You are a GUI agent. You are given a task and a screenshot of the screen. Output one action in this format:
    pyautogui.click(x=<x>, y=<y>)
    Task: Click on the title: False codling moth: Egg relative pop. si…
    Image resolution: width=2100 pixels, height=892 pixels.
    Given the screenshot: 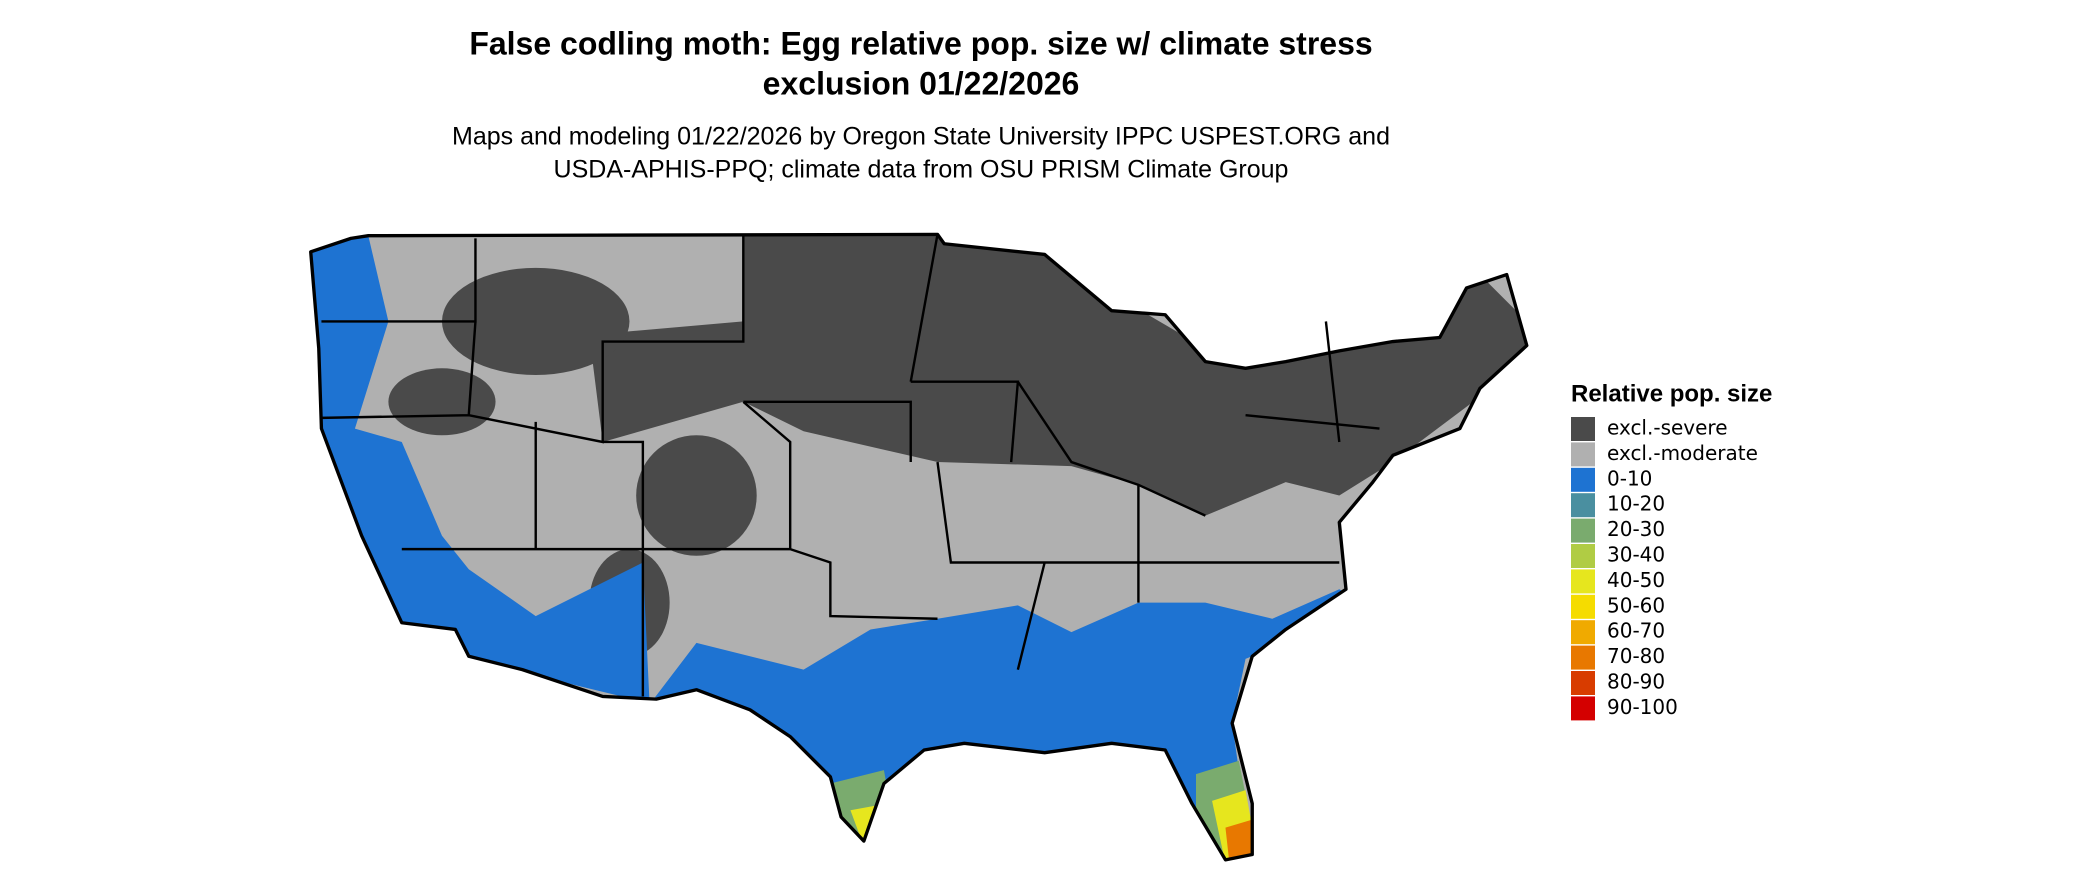 What is the action you would take?
    pyautogui.click(x=920, y=43)
    